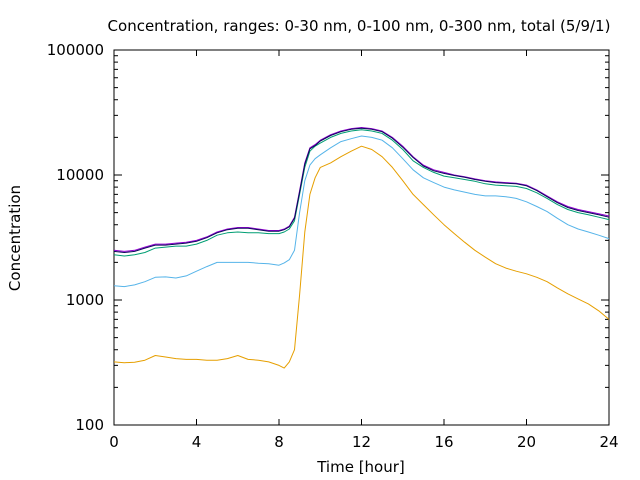 The width and height of the screenshot is (640, 480). Describe the element at coordinates (89, 425) in the screenshot. I see `y-tick-label: 100` at that location.